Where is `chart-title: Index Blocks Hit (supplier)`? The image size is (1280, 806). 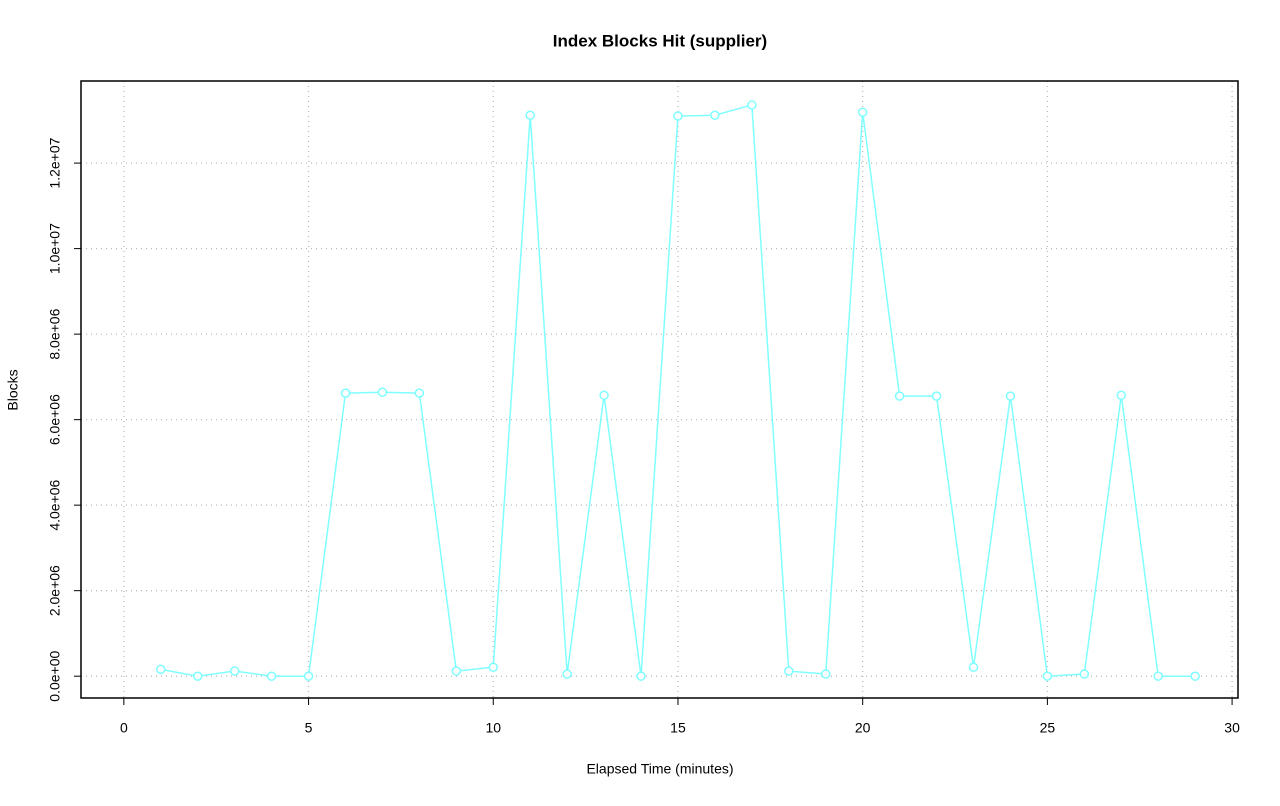
chart-title: Index Blocks Hit (supplier) is located at coordinates (660, 40).